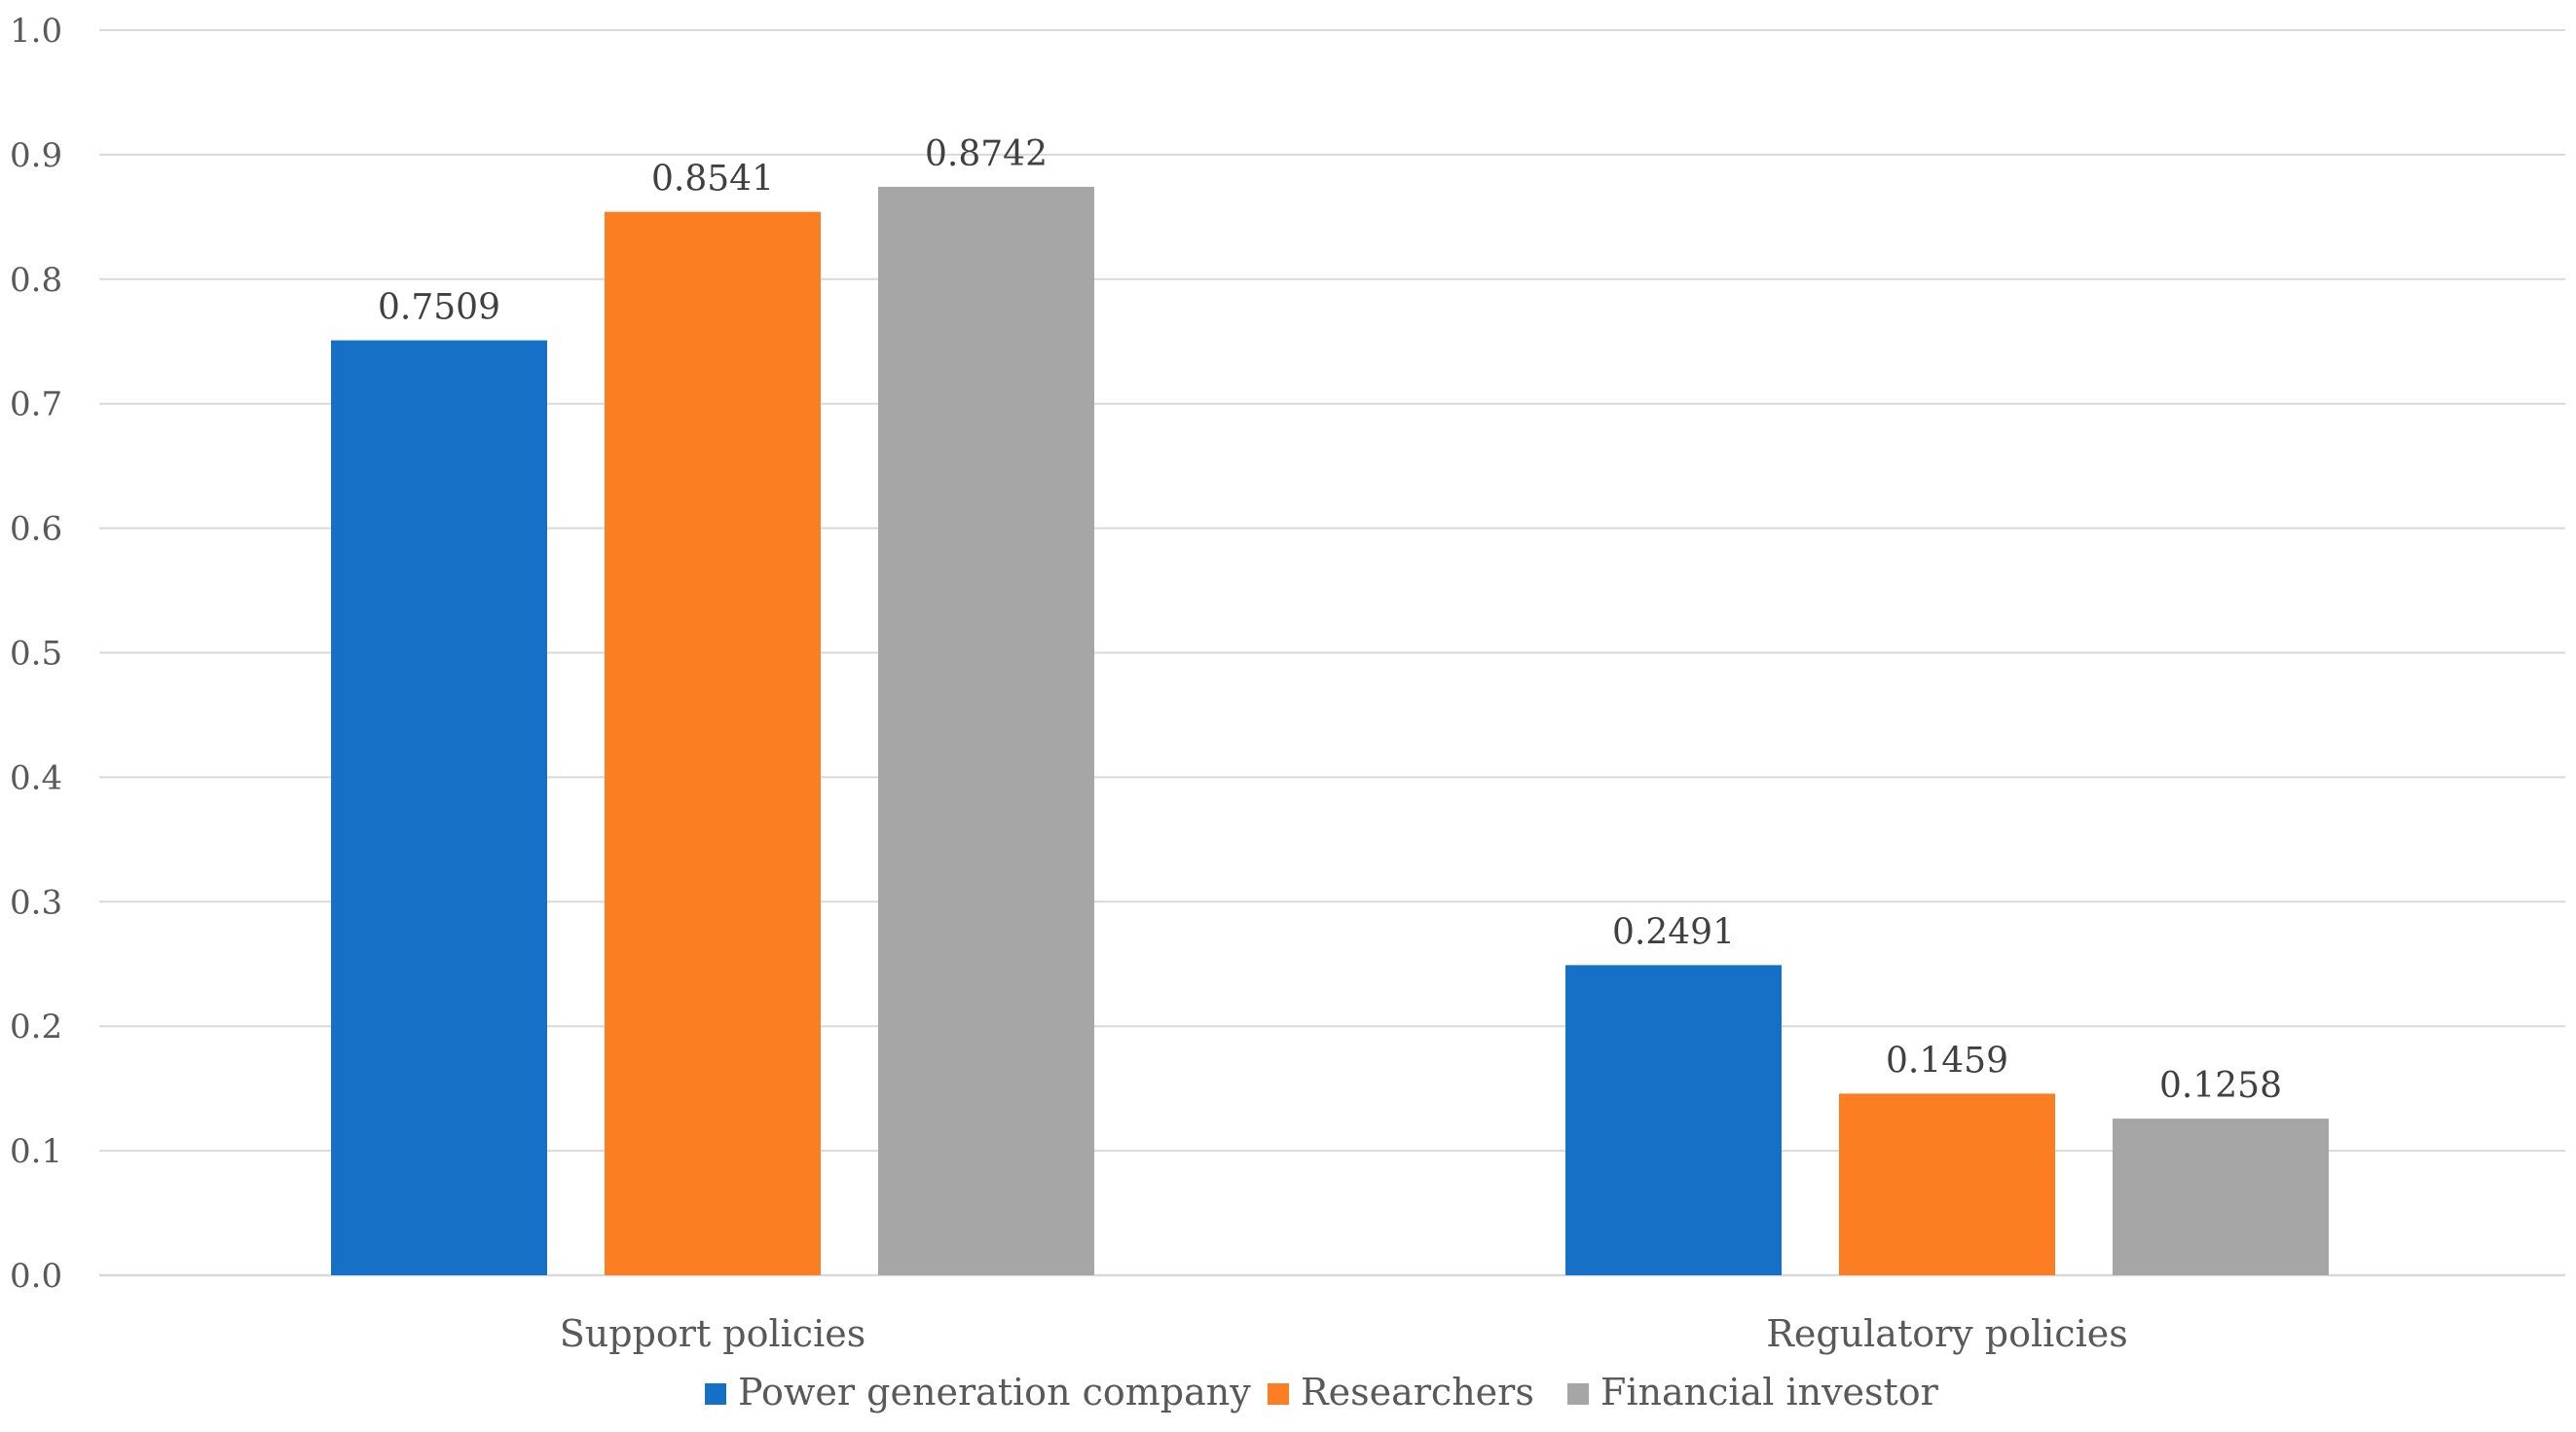 The height and width of the screenshot is (1432, 2576). Describe the element at coordinates (1417, 1392) in the screenshot. I see `legend-label: Researchers` at that location.